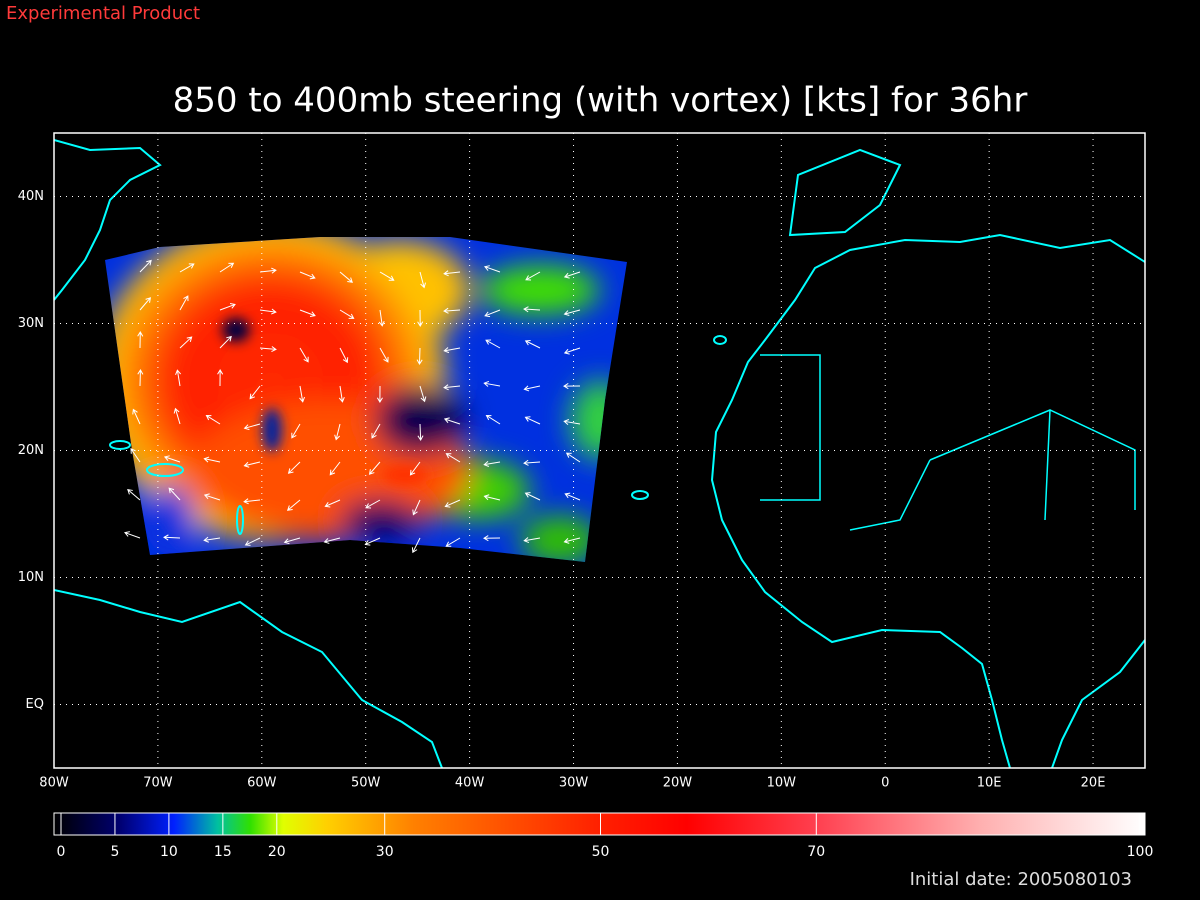 The height and width of the screenshot is (900, 1200). What do you see at coordinates (158, 783) in the screenshot?
I see `x-tick-label: 70W` at bounding box center [158, 783].